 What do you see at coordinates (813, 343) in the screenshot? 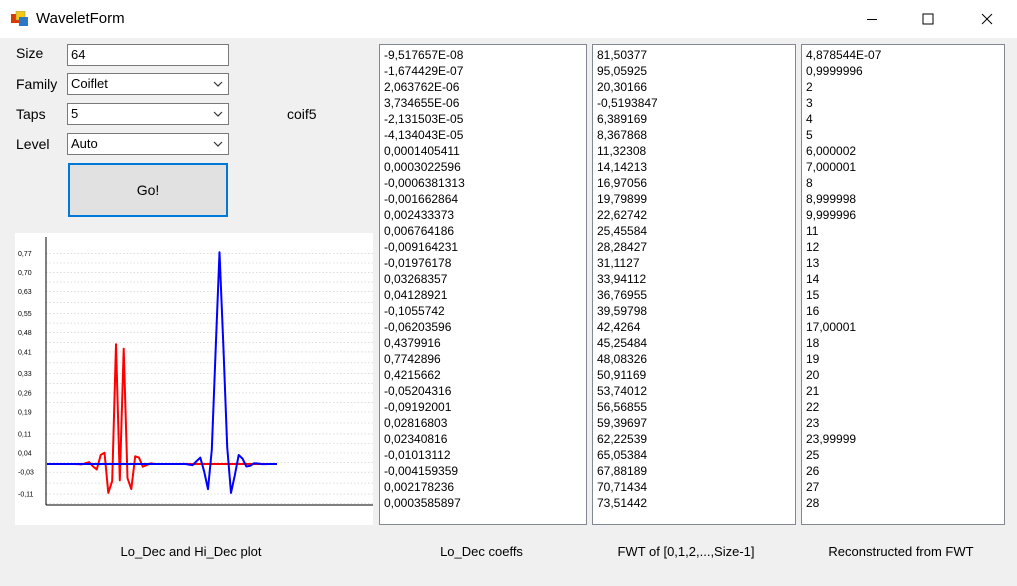
I see `list-item: 18` at bounding box center [813, 343].